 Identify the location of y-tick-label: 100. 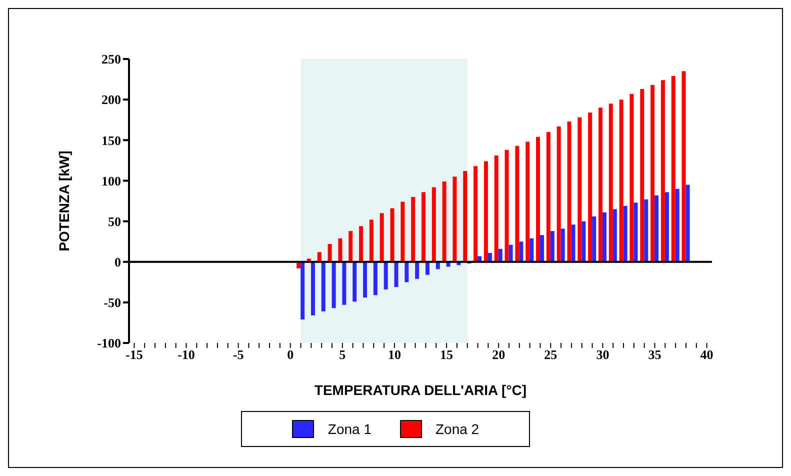
(111, 180).